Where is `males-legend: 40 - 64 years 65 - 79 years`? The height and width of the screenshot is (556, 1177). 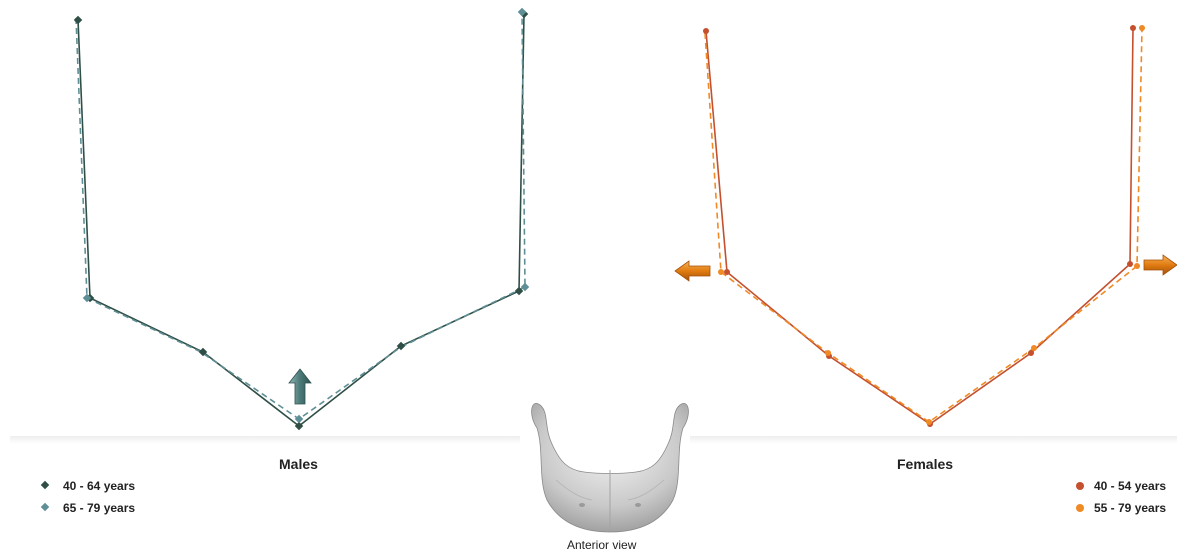 males-legend: 40 - 64 years 65 - 79 years is located at coordinates (95, 497).